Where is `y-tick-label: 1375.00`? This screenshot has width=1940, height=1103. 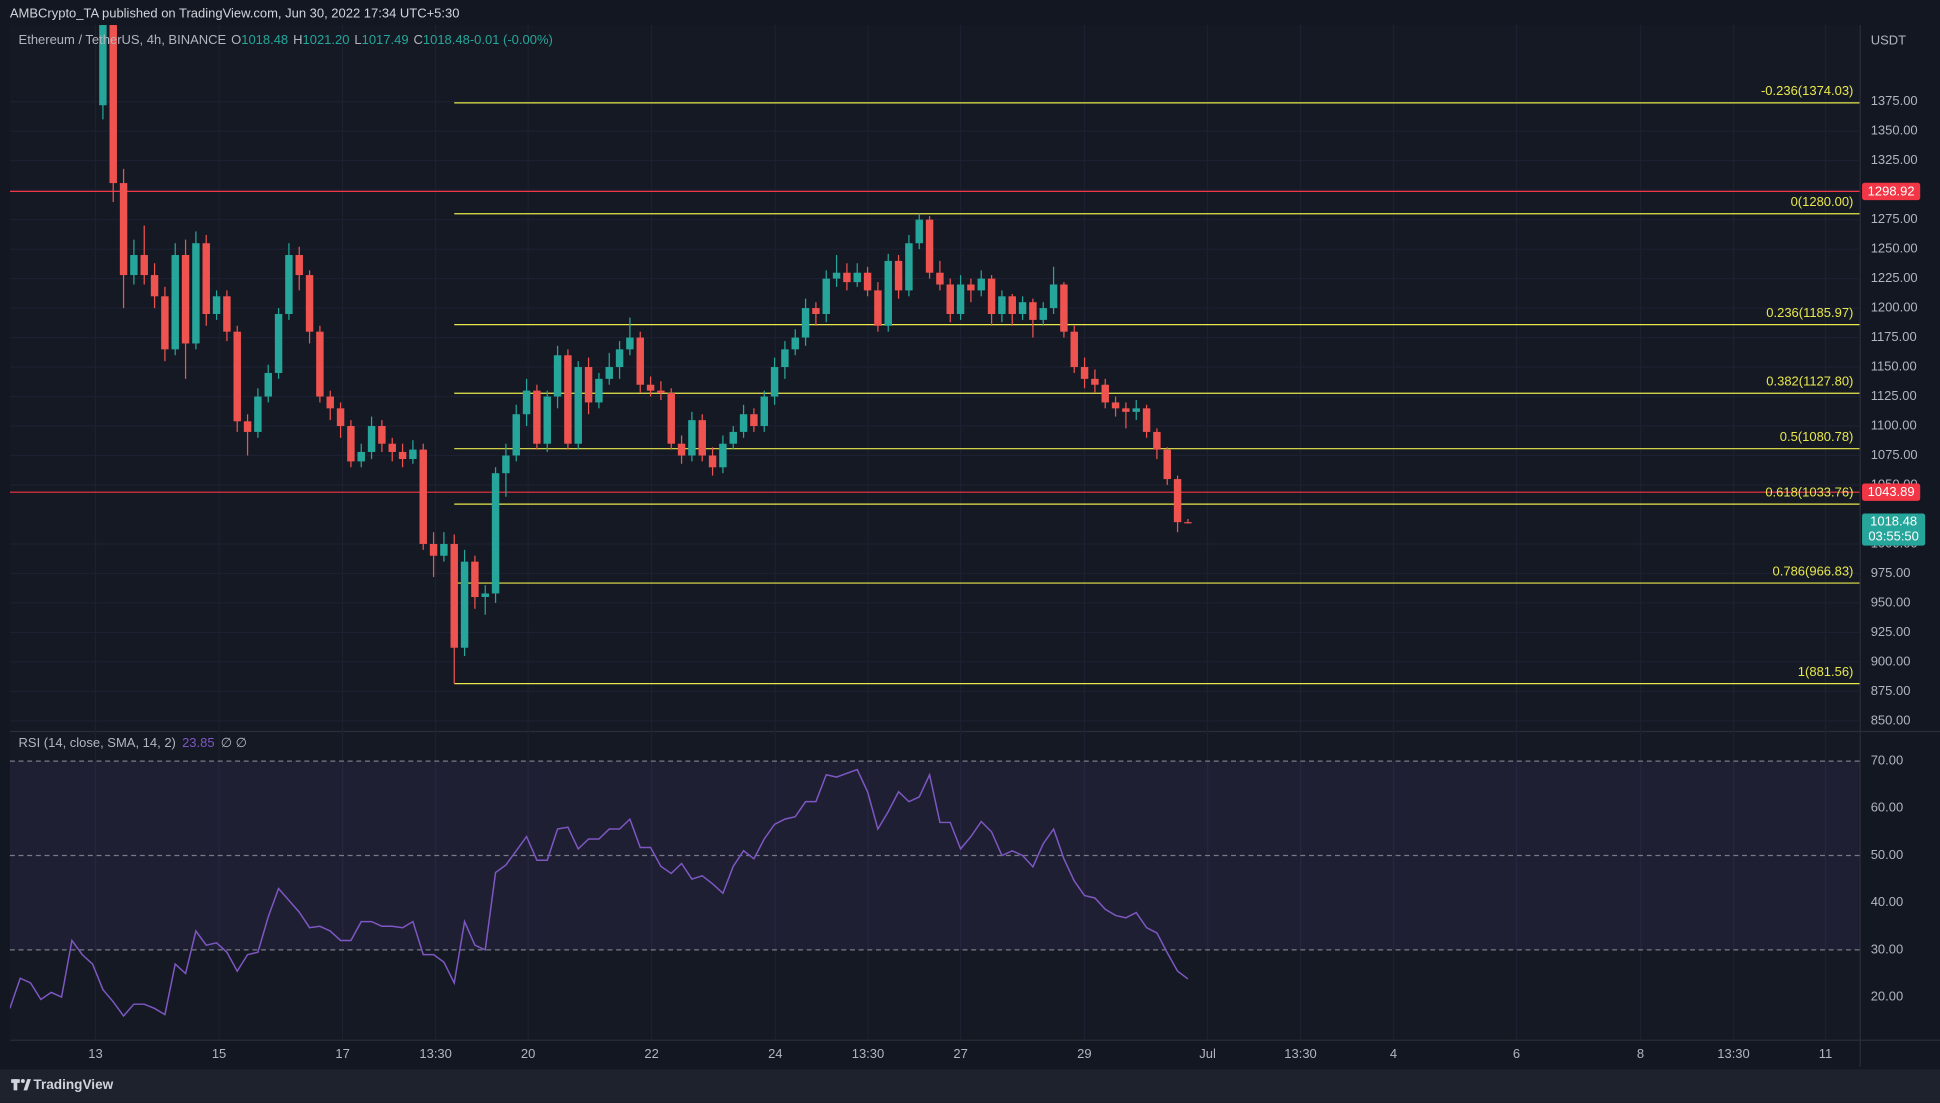 y-tick-label: 1375.00 is located at coordinates (1894, 100).